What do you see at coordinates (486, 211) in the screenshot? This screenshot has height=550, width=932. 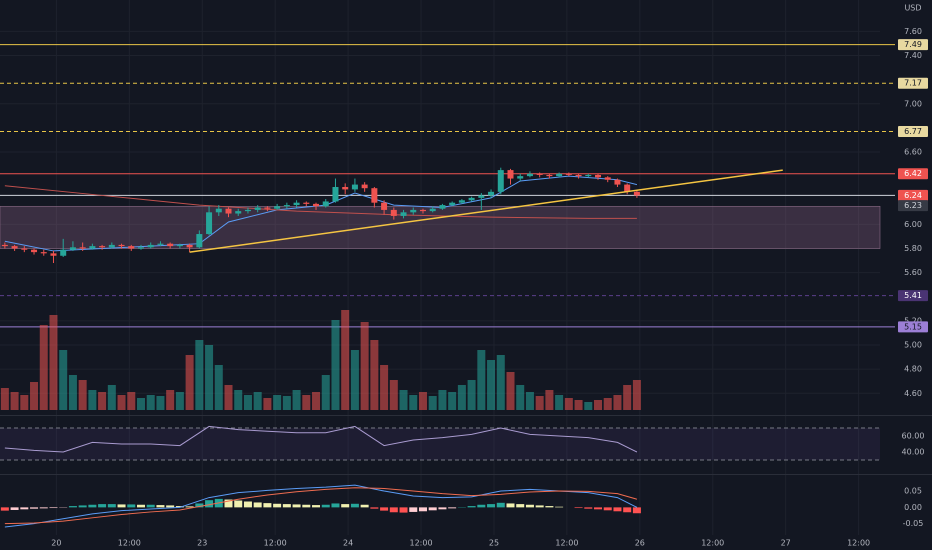 I see `trend-line` at bounding box center [486, 211].